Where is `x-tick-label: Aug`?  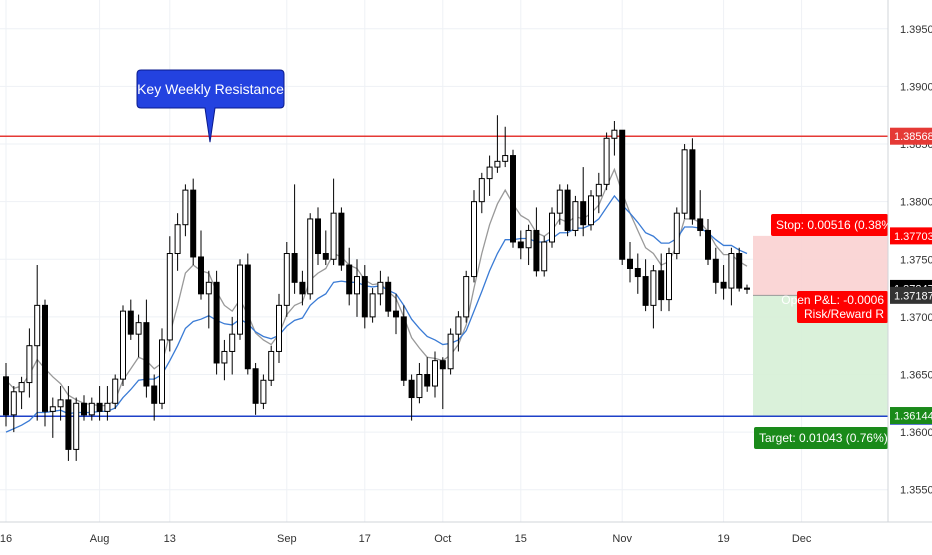
x-tick-label: Aug is located at coordinates (100, 539).